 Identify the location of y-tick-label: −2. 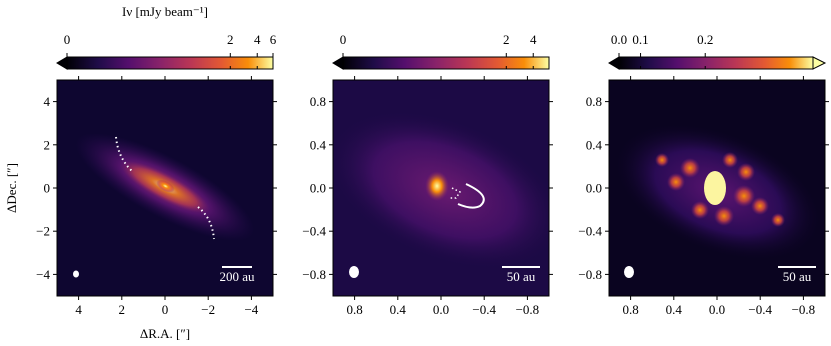
(43, 231).